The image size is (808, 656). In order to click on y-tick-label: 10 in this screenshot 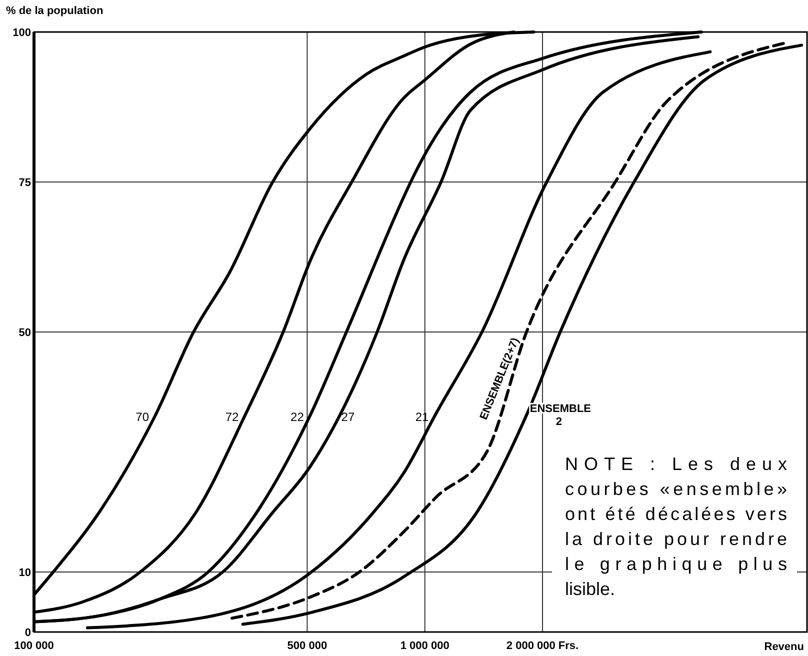, I will do `click(24, 573)`.